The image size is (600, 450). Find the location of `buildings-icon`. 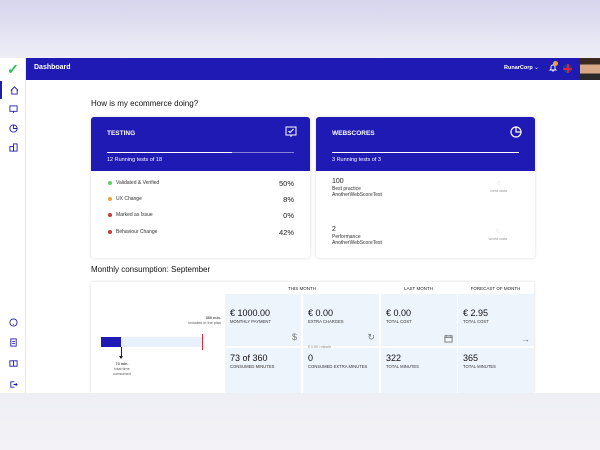

buildings-icon is located at coordinates (13, 147).